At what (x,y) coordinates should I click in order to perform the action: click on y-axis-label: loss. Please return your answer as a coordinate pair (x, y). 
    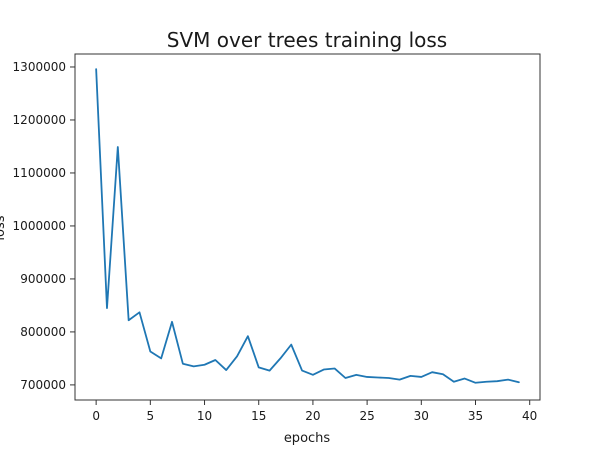
    Looking at the image, I should click on (4, 227).